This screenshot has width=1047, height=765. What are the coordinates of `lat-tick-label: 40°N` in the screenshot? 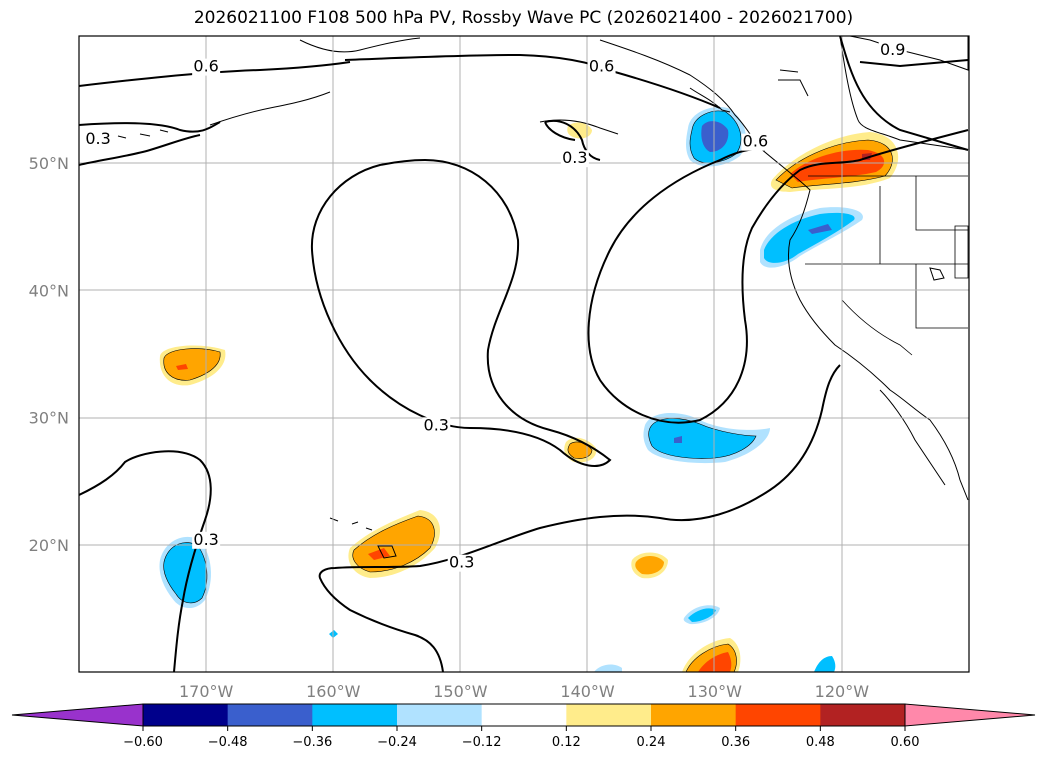 It's located at (49, 290).